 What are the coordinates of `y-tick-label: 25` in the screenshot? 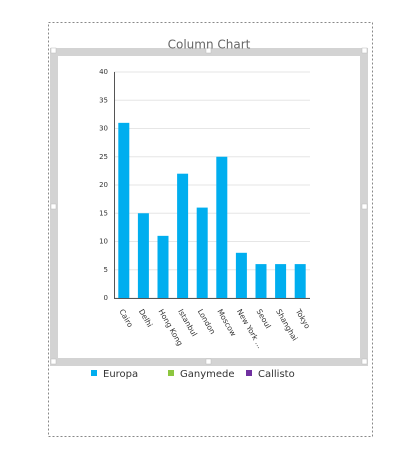 It's located at (103, 157).